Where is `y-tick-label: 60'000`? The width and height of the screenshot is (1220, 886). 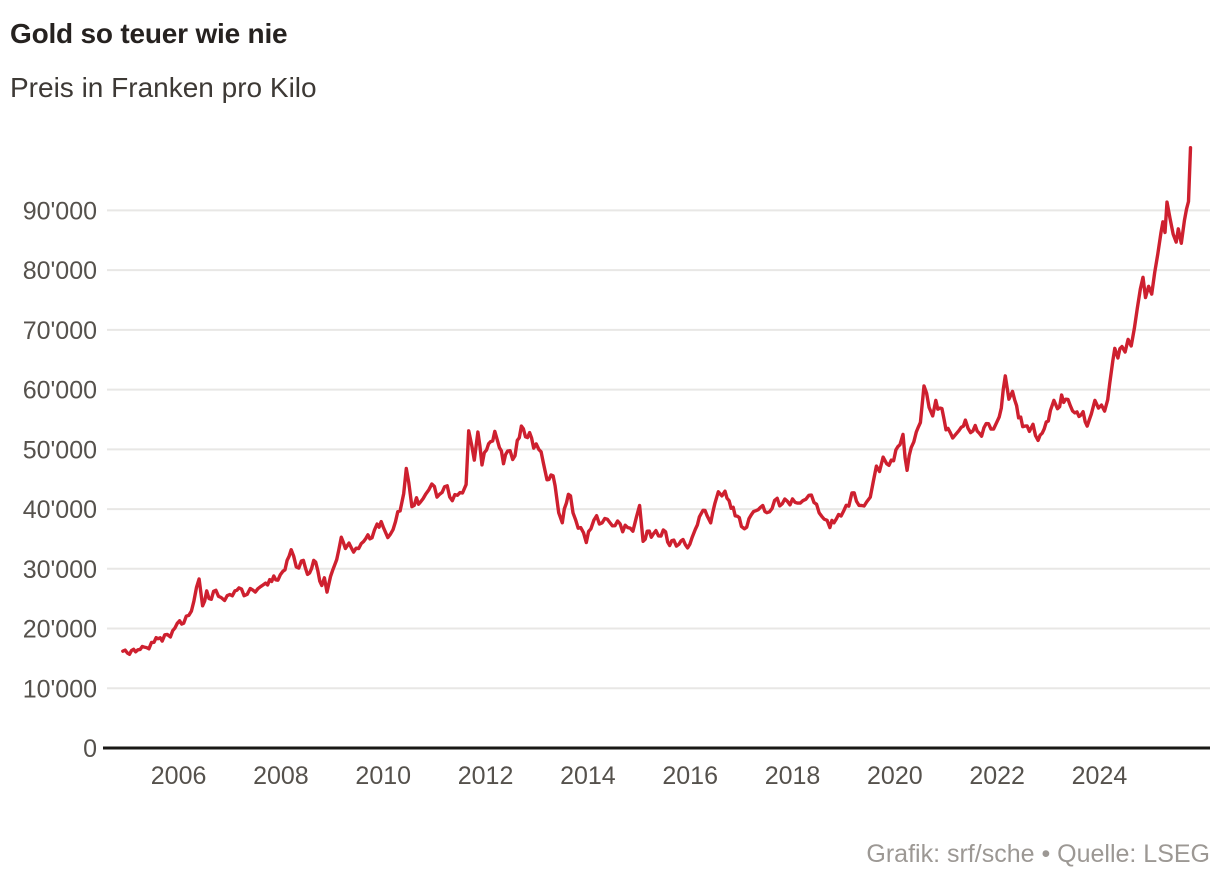
y-tick-label: 60'000 is located at coordinates (60, 391).